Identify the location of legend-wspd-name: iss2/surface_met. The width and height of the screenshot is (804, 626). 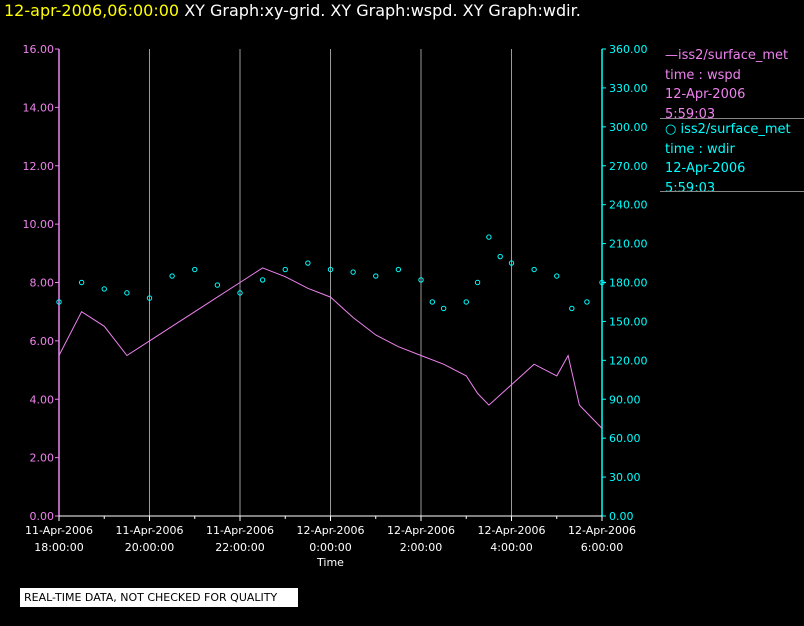
(733, 55).